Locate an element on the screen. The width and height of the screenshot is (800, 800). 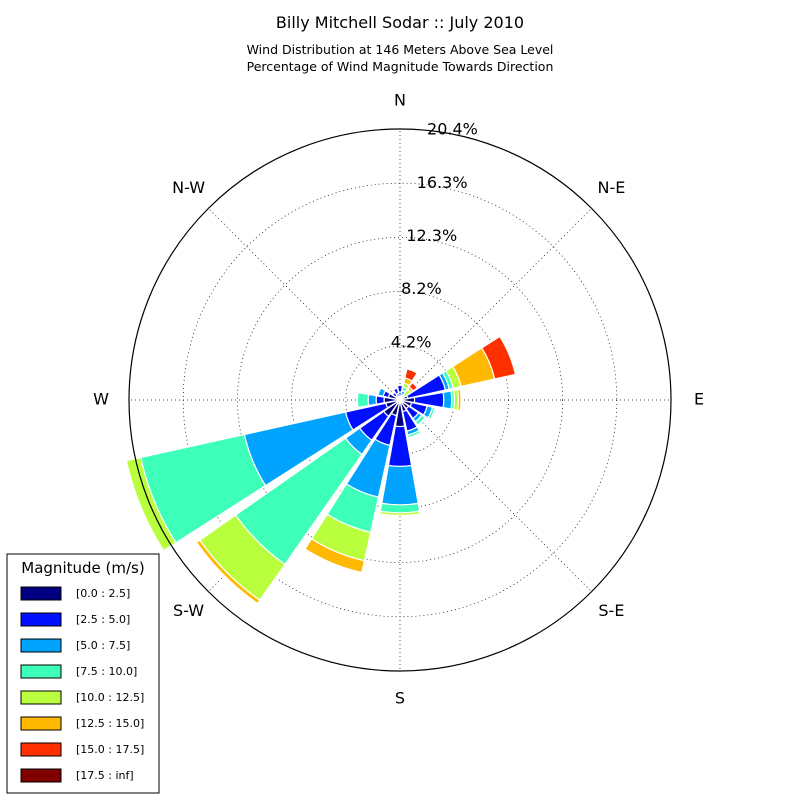
direction-label-s-w: S-W is located at coordinates (188, 610).